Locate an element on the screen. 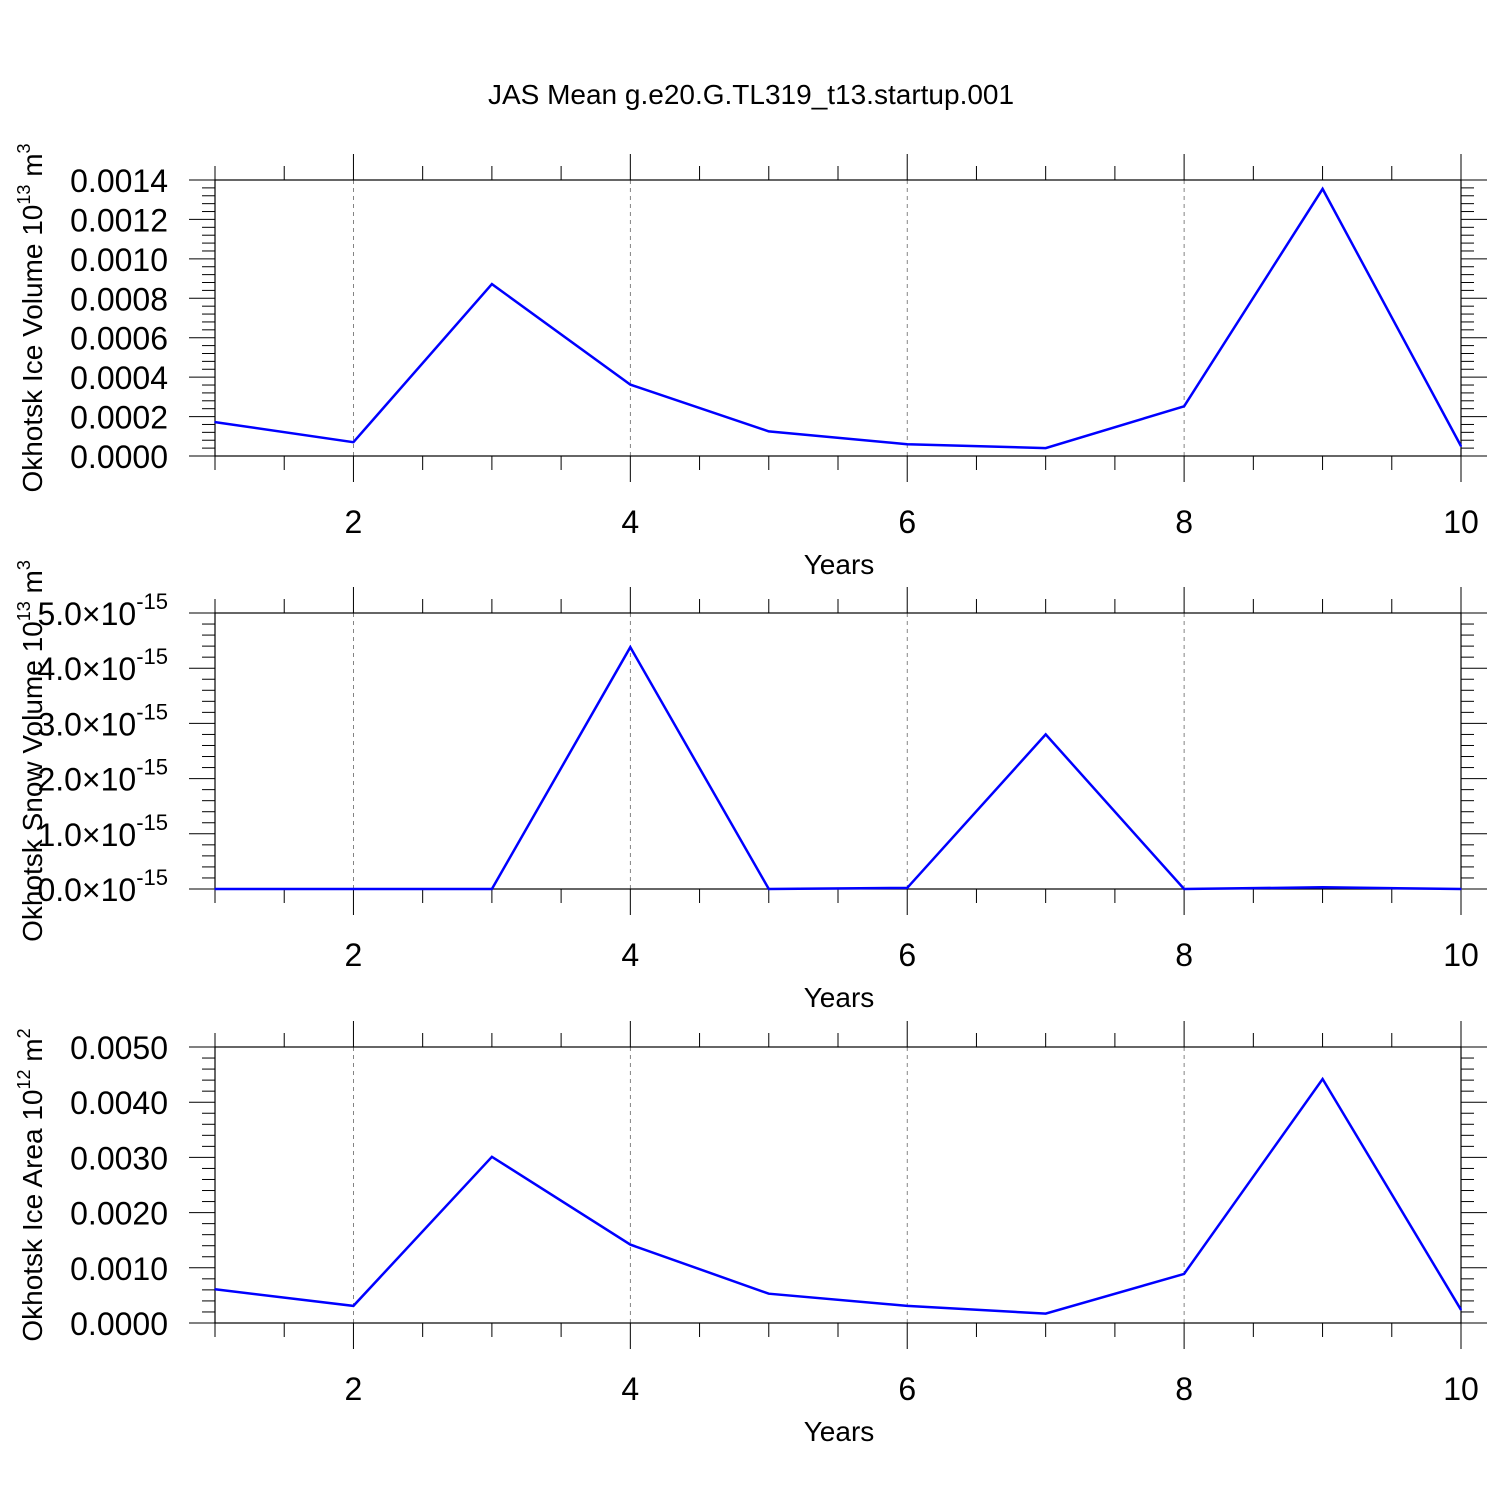  y-tick-label: 0.0006 is located at coordinates (119, 339).